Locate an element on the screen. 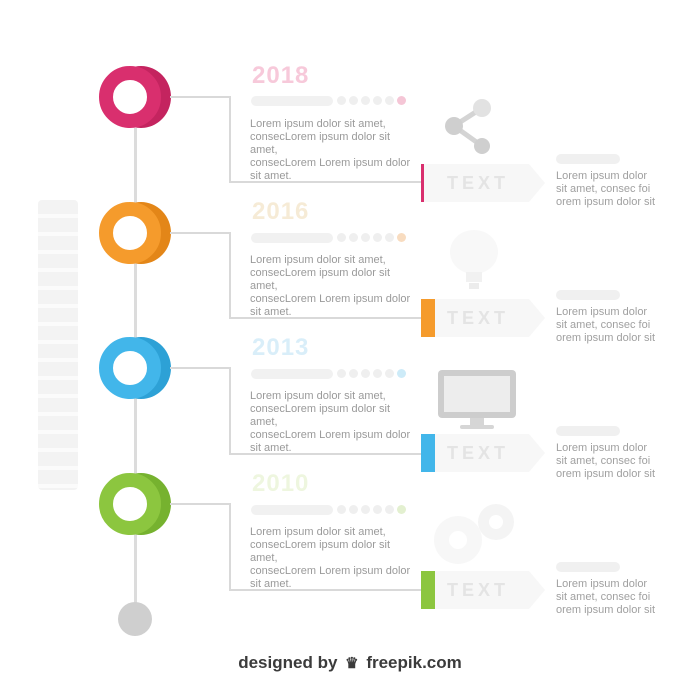 This screenshot has width=700, height=700. freepik-logo-icon: ♛ is located at coordinates (352, 663).